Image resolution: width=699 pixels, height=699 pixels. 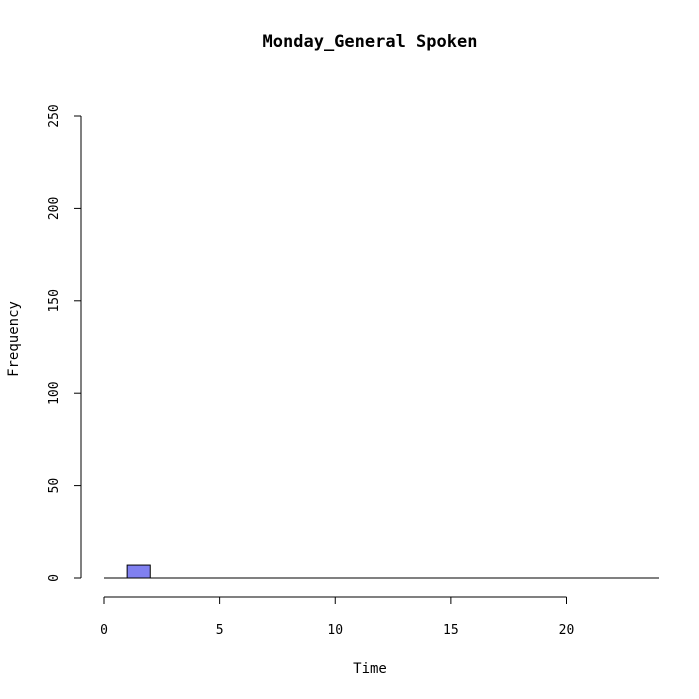 What do you see at coordinates (337, 617) in the screenshot?
I see `x-axis: 0 5 10 15 20` at bounding box center [337, 617].